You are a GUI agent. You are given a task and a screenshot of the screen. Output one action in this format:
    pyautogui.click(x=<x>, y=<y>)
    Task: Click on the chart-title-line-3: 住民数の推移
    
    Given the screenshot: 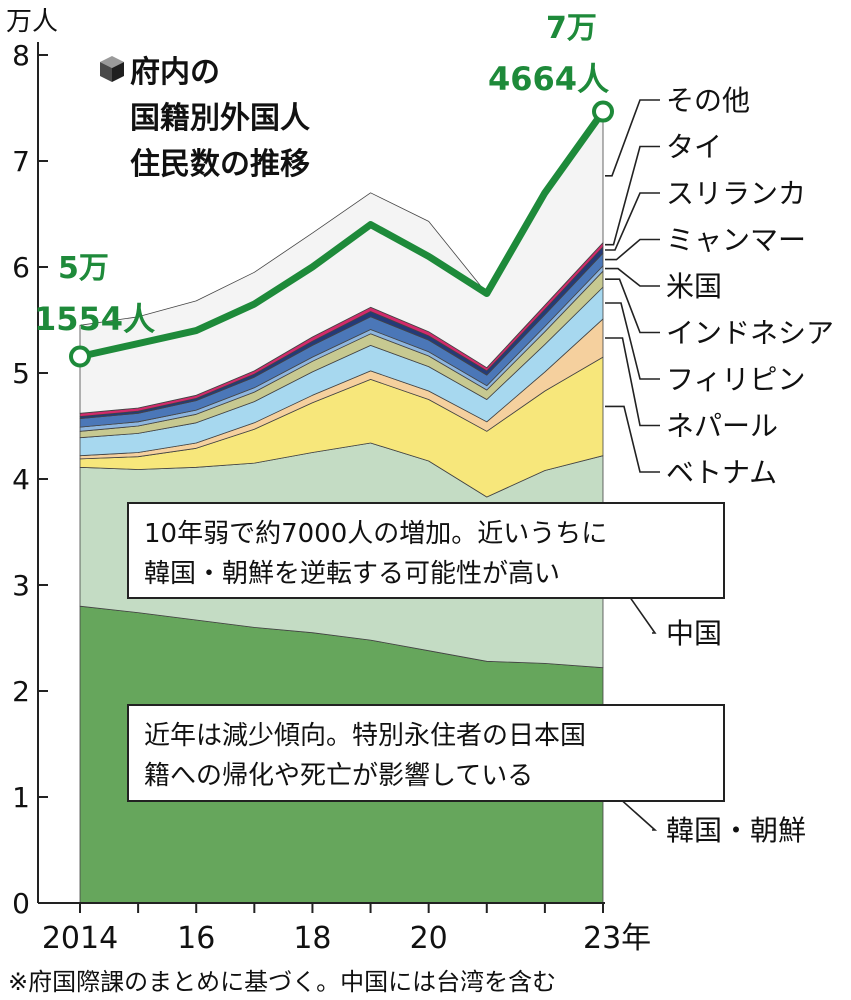 What is the action you would take?
    pyautogui.click(x=220, y=164)
    